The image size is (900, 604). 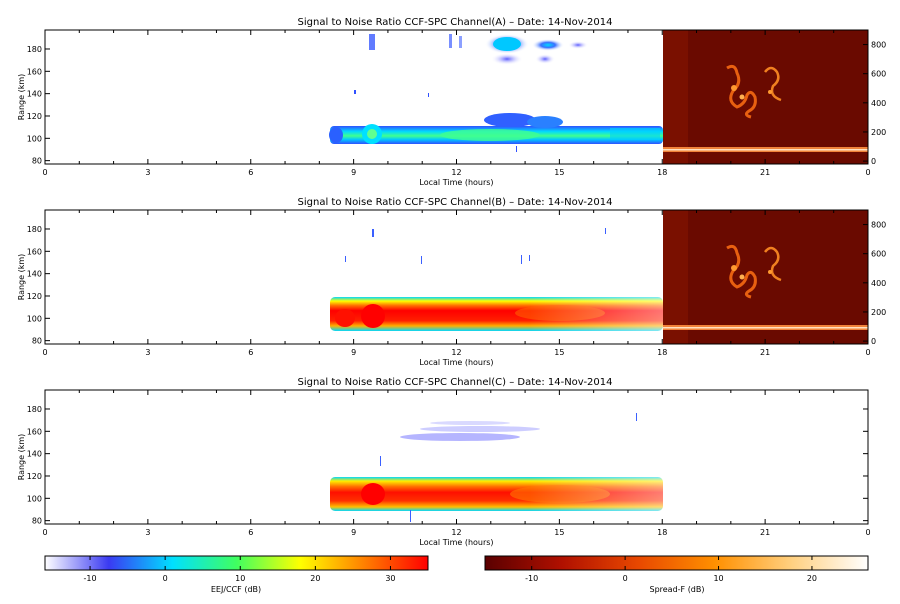 I want to click on colorbar-eej: -10 0 10 20 30 EEJ/CCF (dB), so click(x=236, y=574).